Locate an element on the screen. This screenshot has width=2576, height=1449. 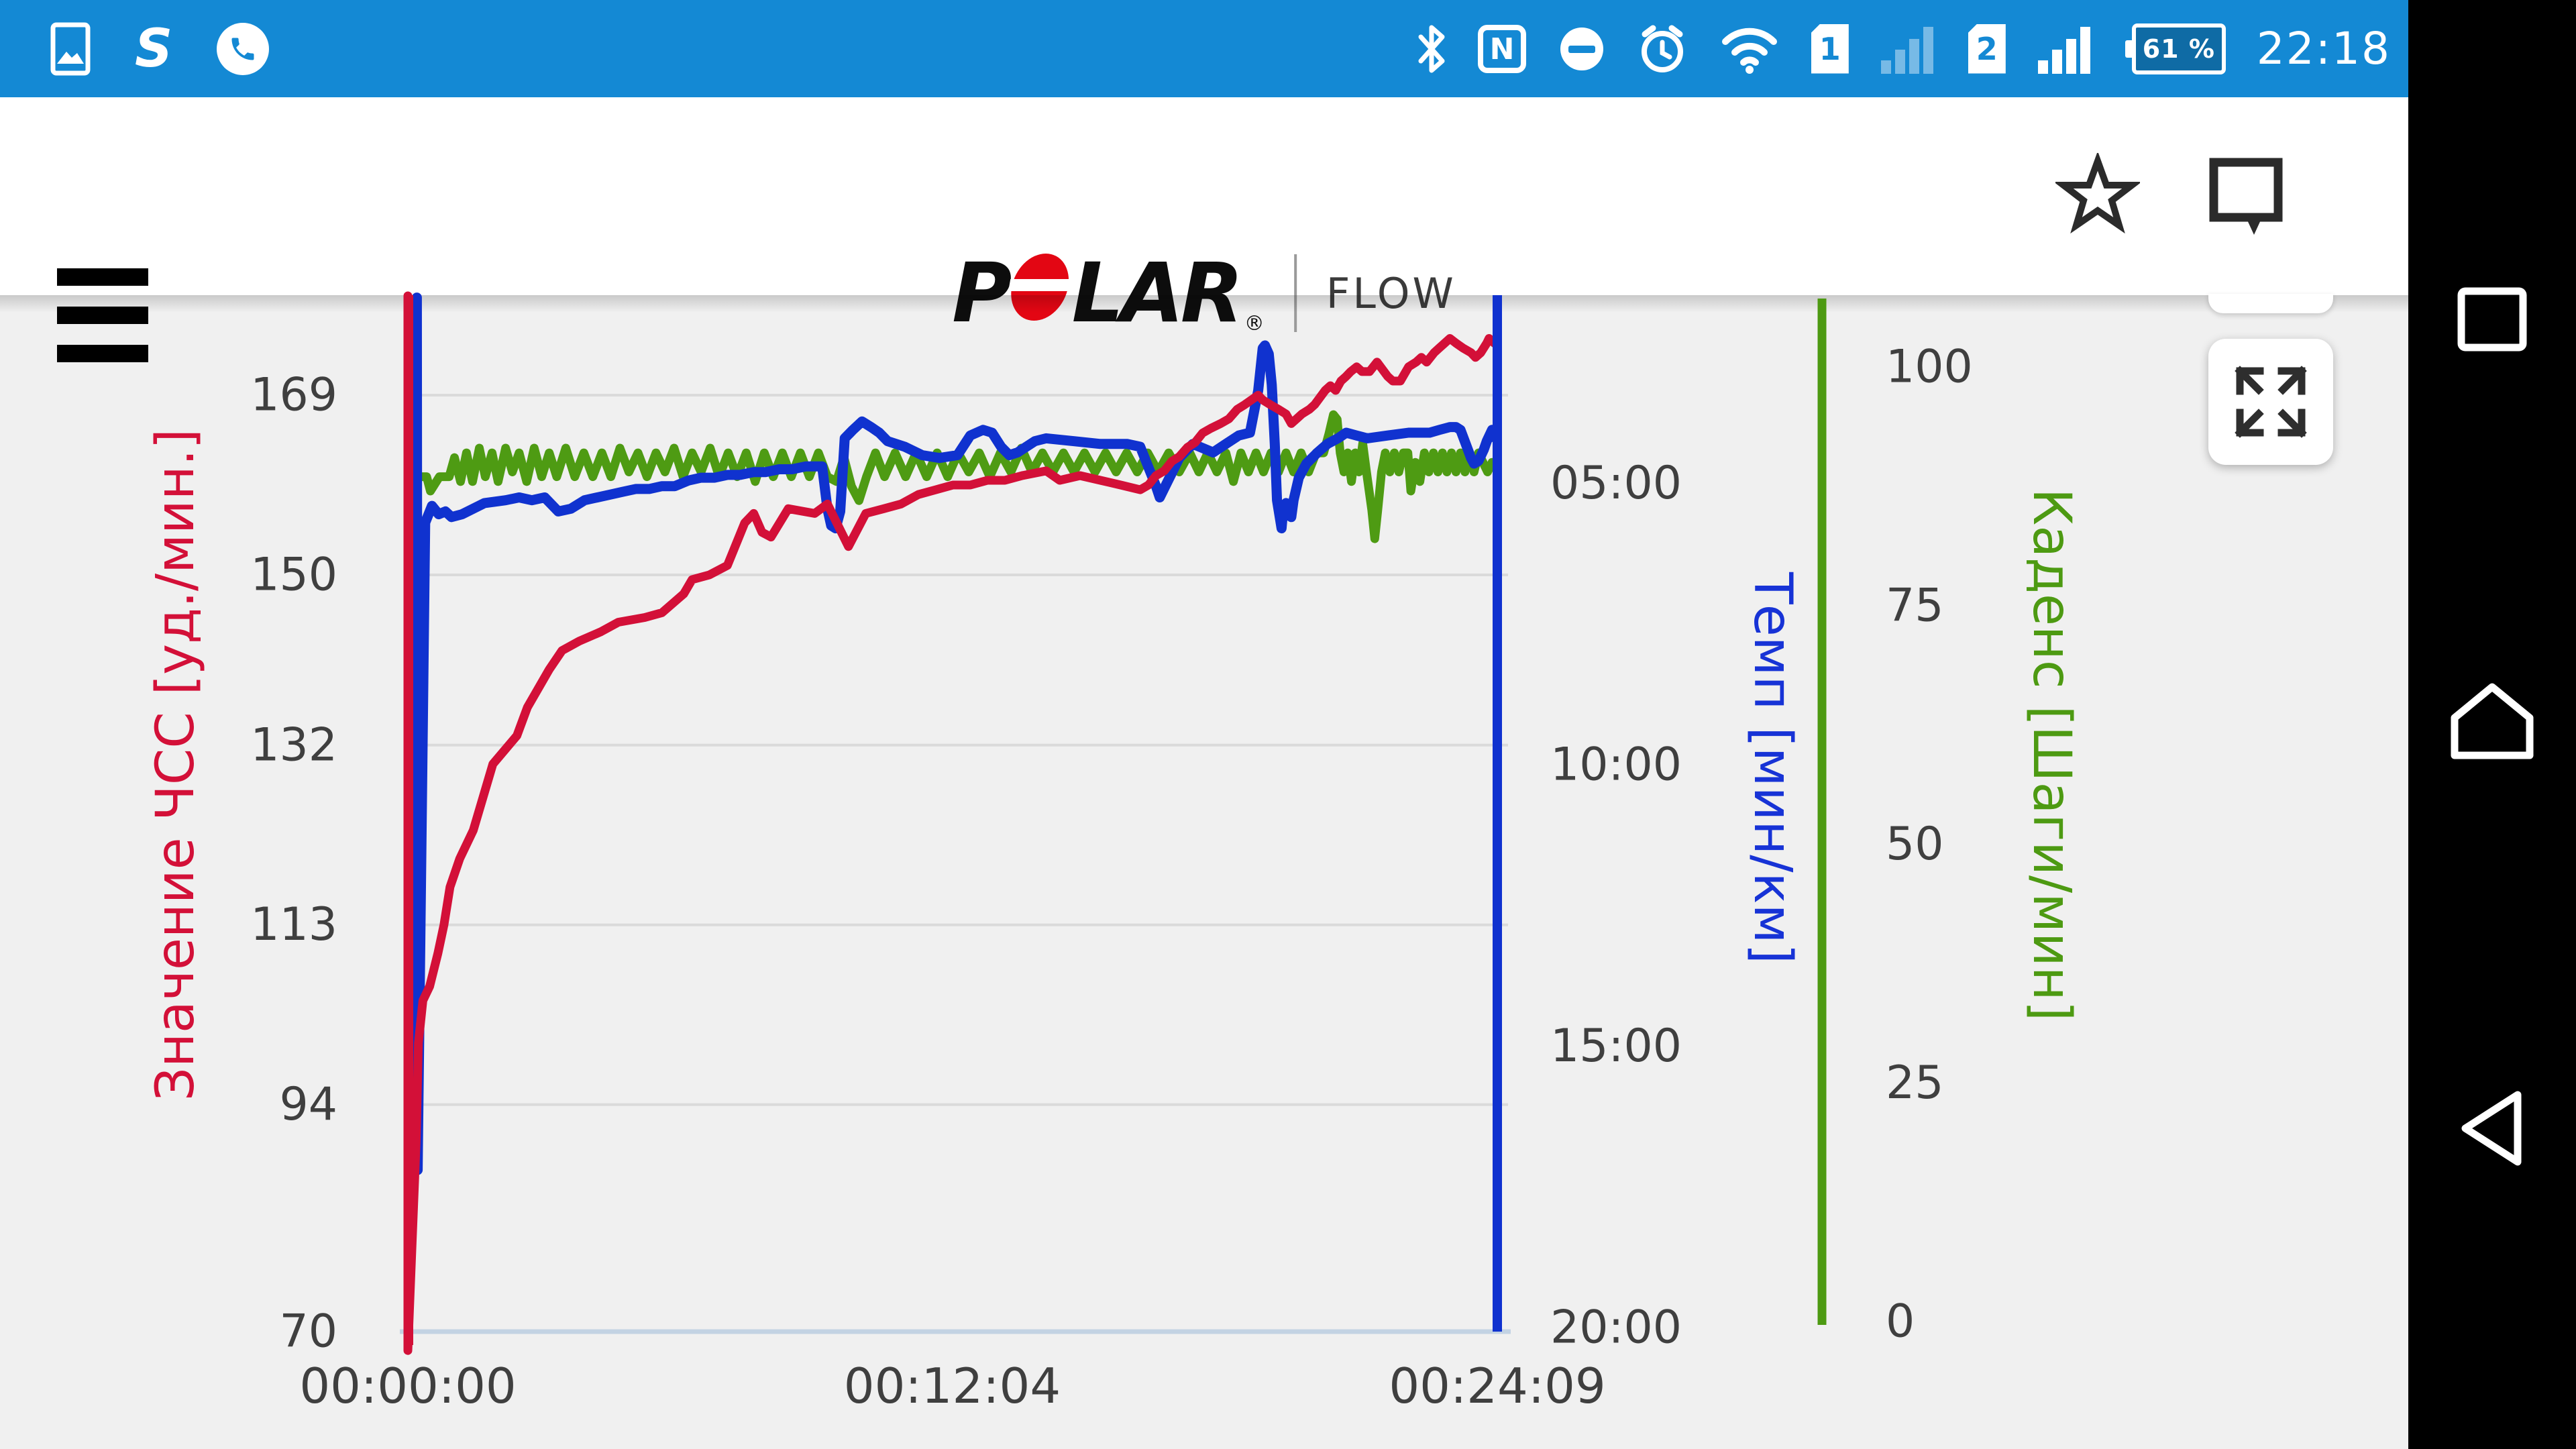
pace-tick-label: 10:00 is located at coordinates (1616, 765).